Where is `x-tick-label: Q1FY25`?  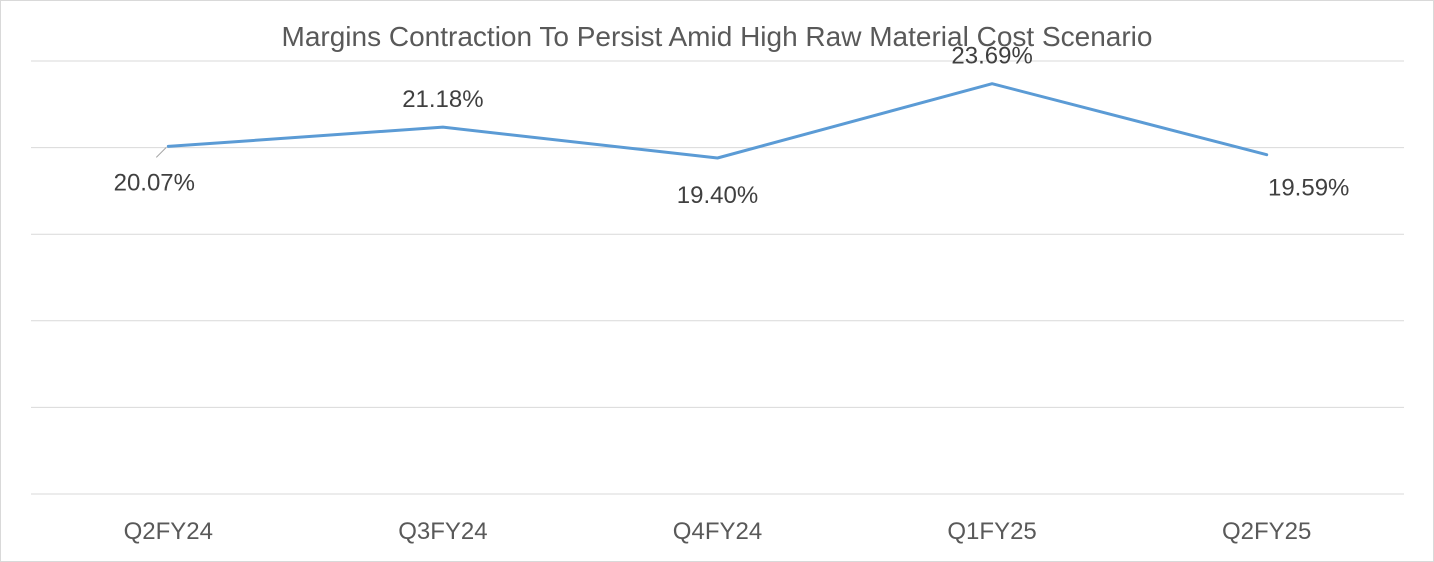 x-tick-label: Q1FY25 is located at coordinates (991, 531).